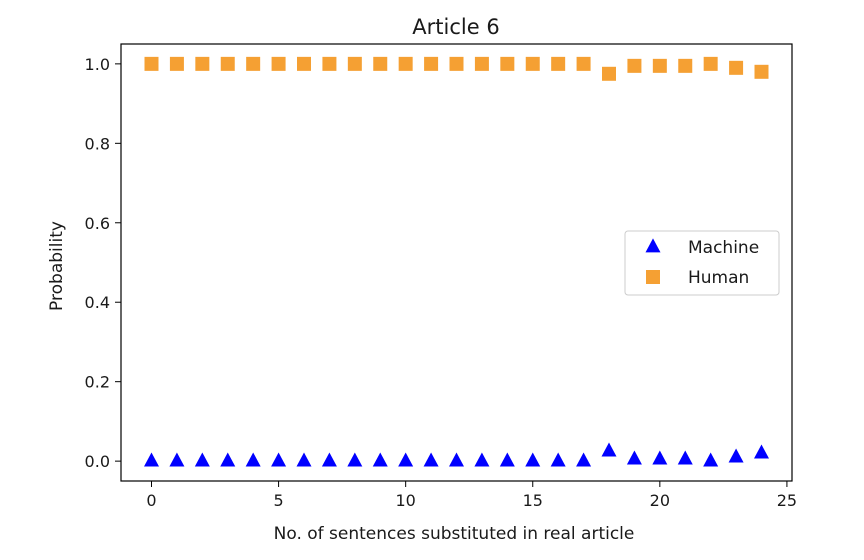  Describe the element at coordinates (533, 500) in the screenshot. I see `x-tick-label: 15` at that location.